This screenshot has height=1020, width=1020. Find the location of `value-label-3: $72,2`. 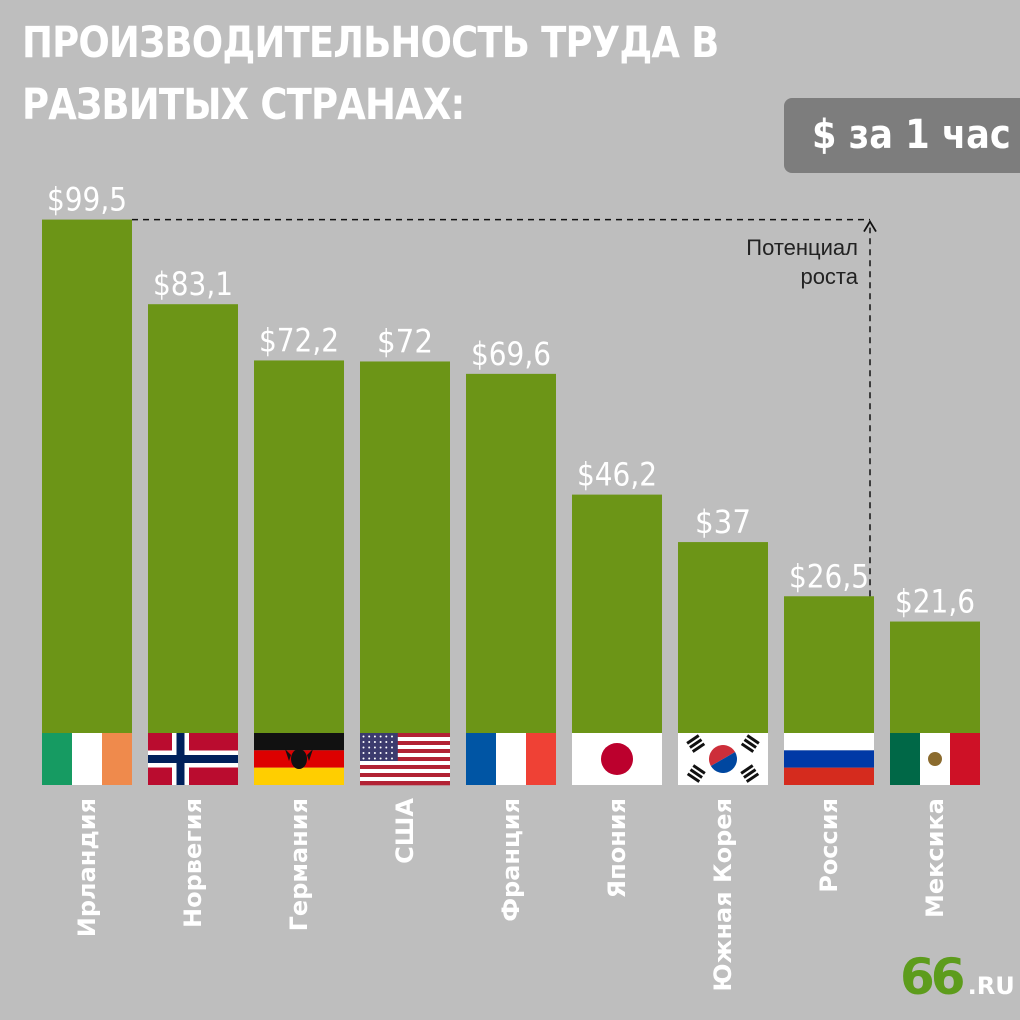

value-label-3: $72,2 is located at coordinates (299, 340).